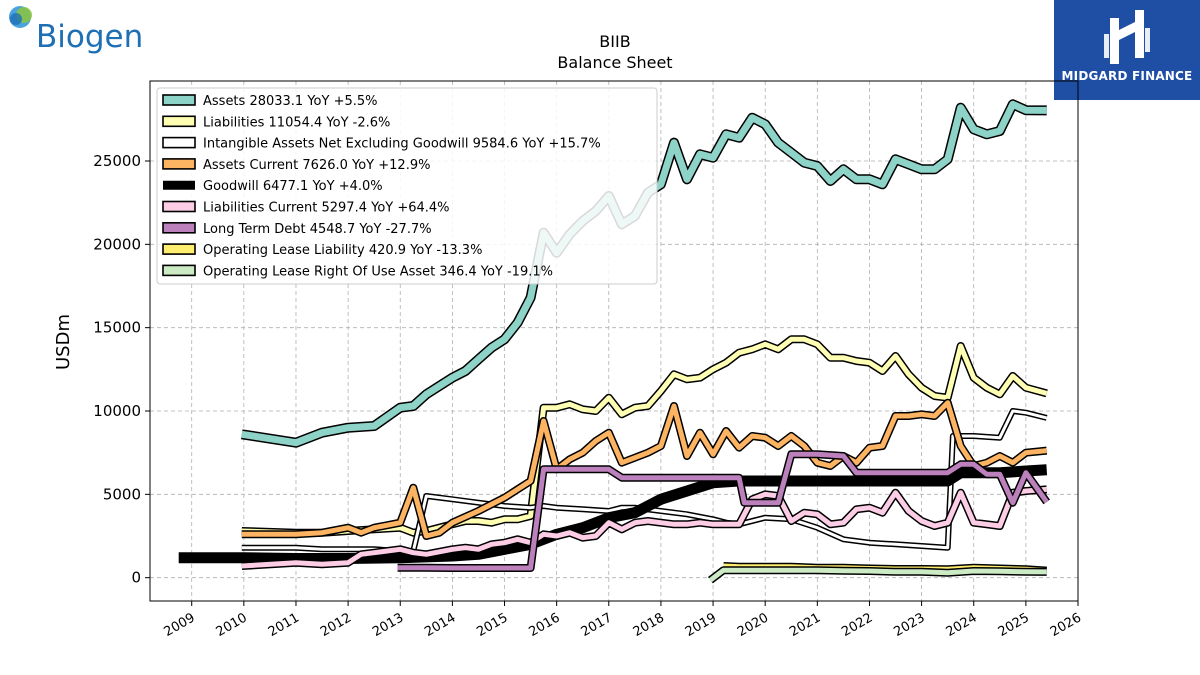 The height and width of the screenshot is (675, 1200). What do you see at coordinates (63, 342) in the screenshot?
I see `y-axis-label: USDm` at bounding box center [63, 342].